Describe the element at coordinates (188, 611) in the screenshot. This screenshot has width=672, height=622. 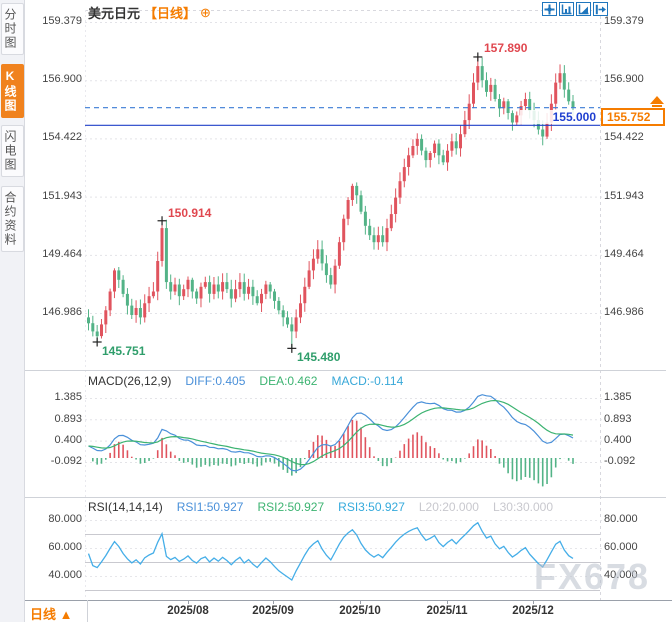
I see `x-axis-date: 2025/08` at that location.